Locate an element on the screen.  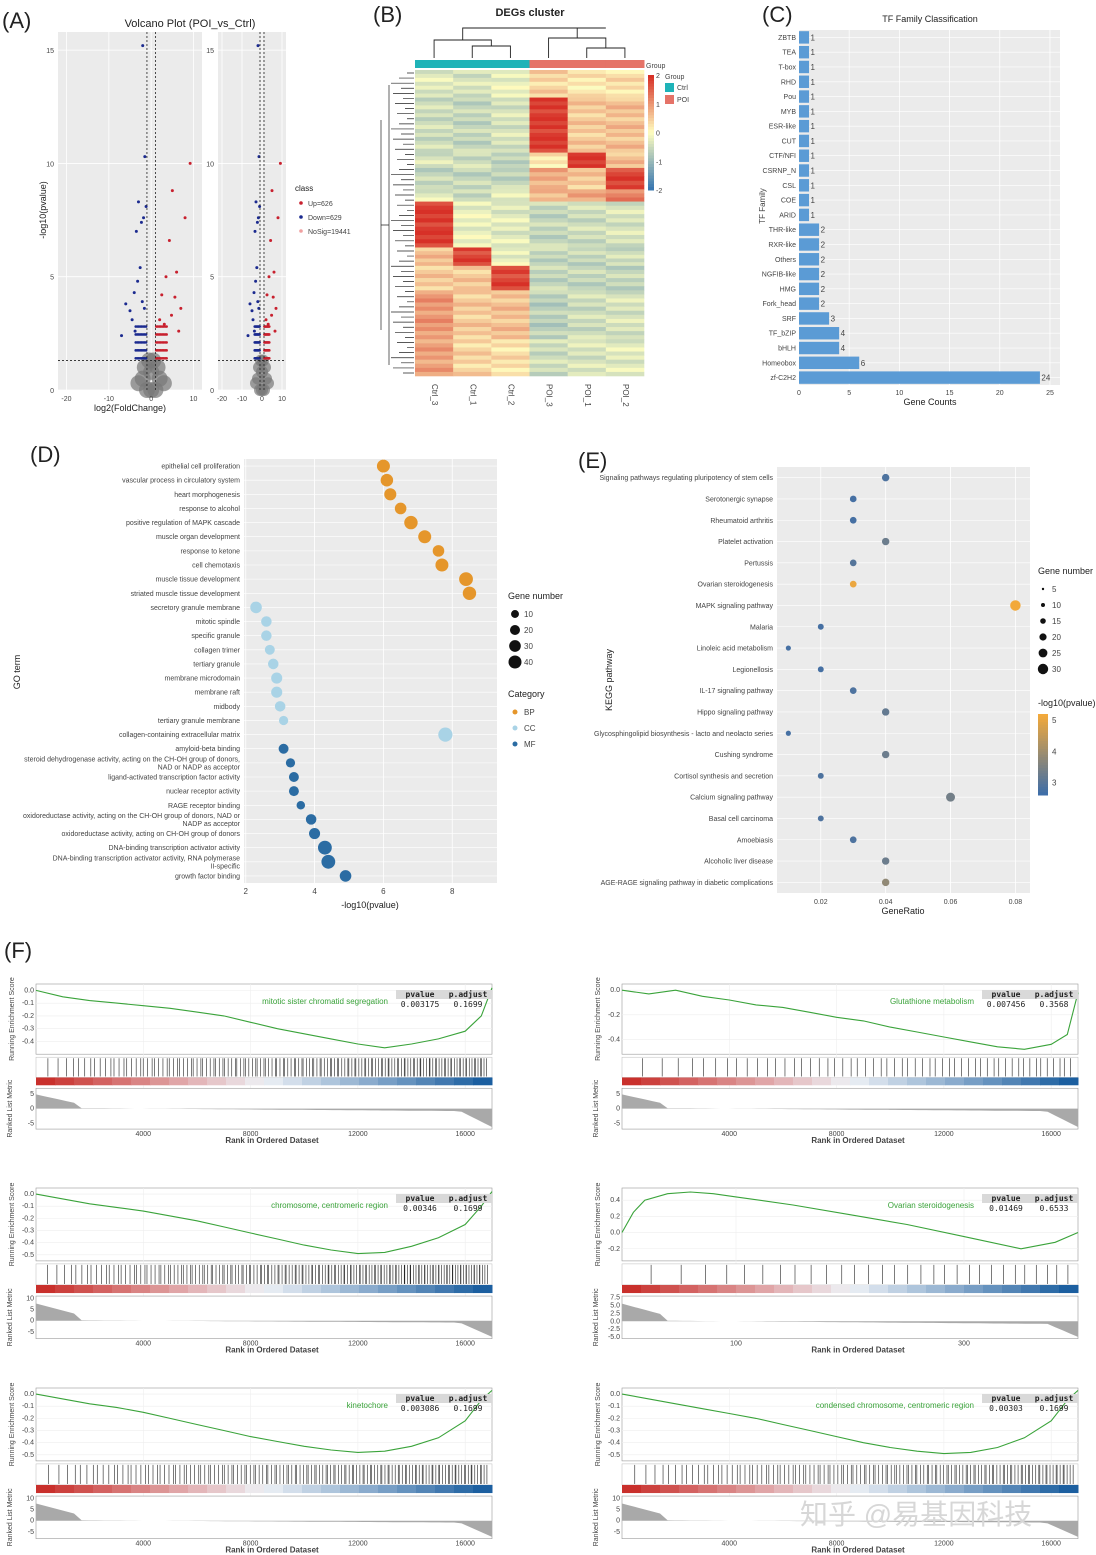
gsea-table-header: pvalue is located at coordinates (420, 994).